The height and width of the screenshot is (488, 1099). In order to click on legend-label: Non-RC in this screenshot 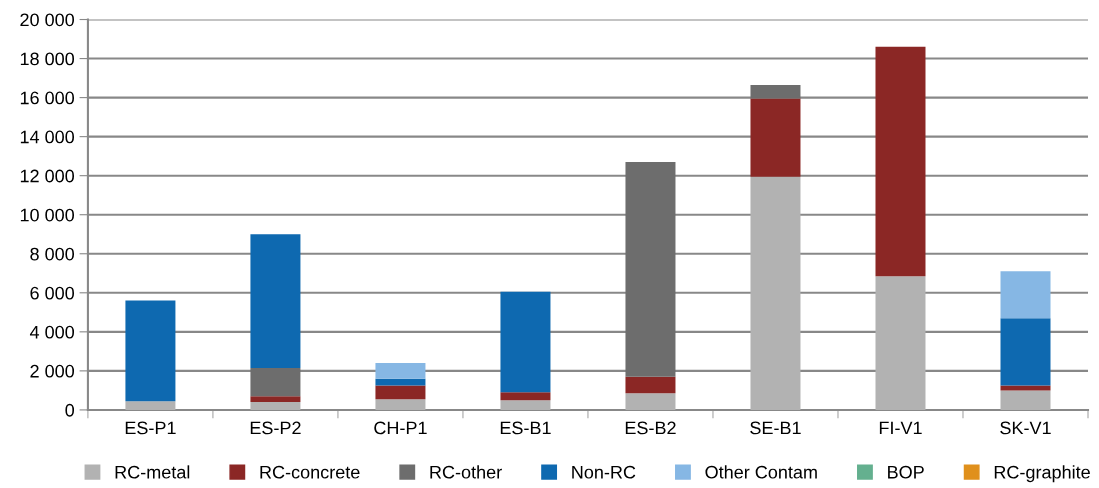, I will do `click(604, 472)`.